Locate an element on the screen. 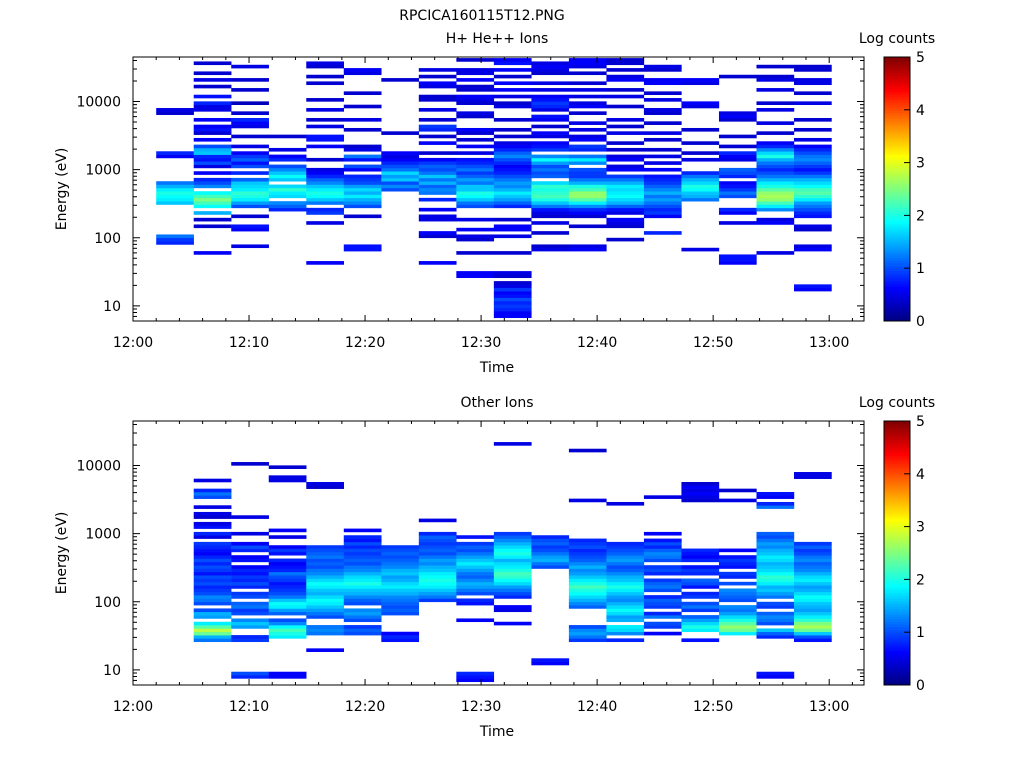  y-tick-label: 10 is located at coordinates (112, 671).